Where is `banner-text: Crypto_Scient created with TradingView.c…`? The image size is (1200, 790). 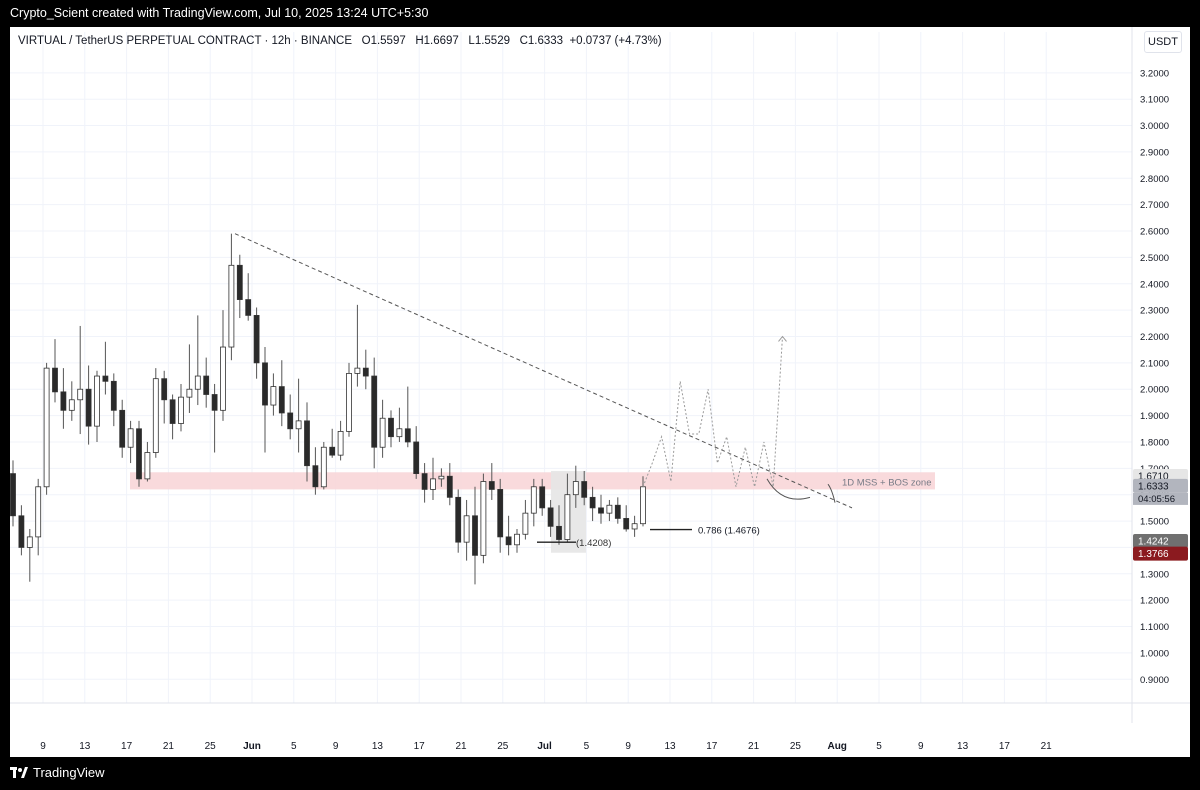
banner-text: Crypto_Scient created with TradingView.c… is located at coordinates (219, 13).